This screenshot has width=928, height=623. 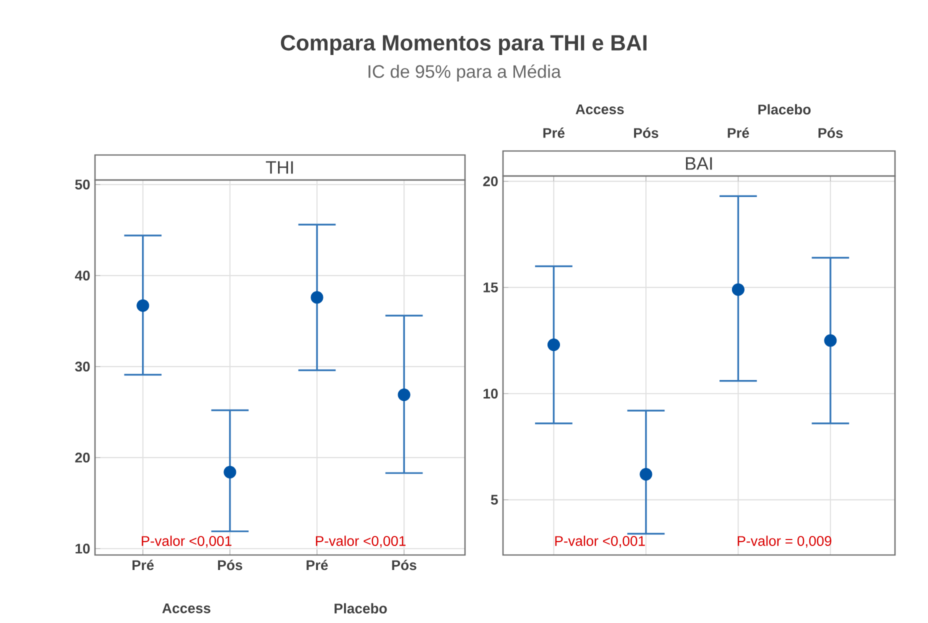 What do you see at coordinates (463, 45) in the screenshot?
I see `text: Compara Momentos para THI e BAI` at bounding box center [463, 45].